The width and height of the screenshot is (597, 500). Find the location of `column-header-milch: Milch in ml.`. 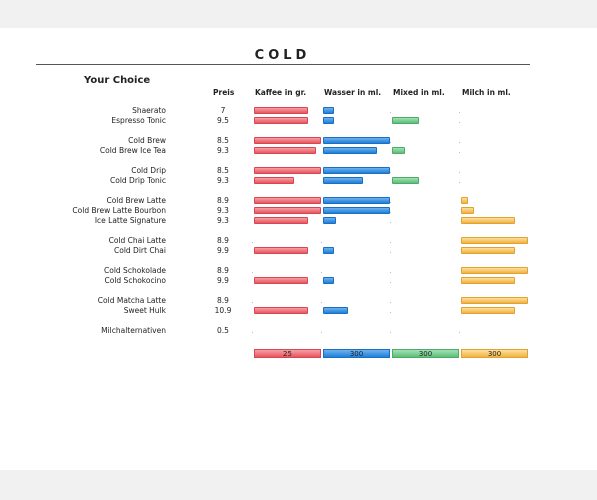

column-header-milch: Milch in ml. is located at coordinates (486, 92).